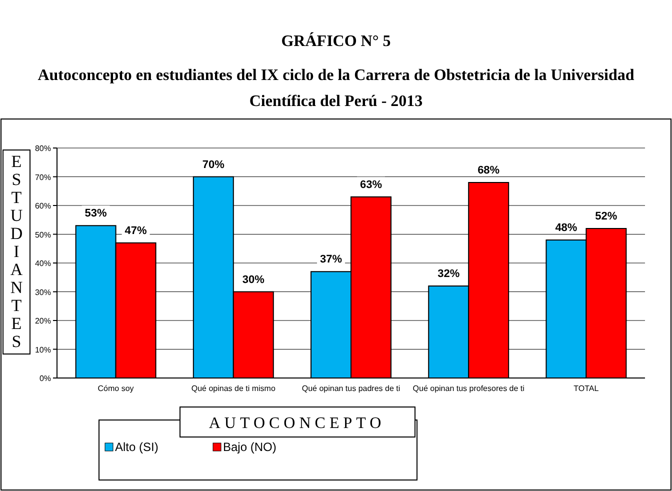 The height and width of the screenshot is (491, 672). Describe the element at coordinates (351, 388) in the screenshot. I see `x-tick-label: Qué opinan tus padres de ti` at that location.